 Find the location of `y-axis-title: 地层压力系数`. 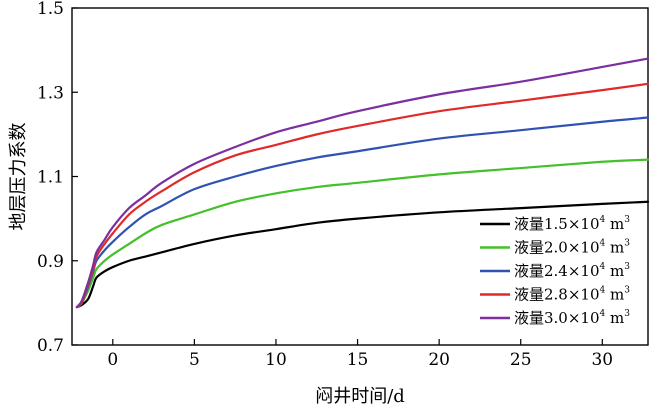

y-axis-title: 地层压力系数 is located at coordinates (18, 177).